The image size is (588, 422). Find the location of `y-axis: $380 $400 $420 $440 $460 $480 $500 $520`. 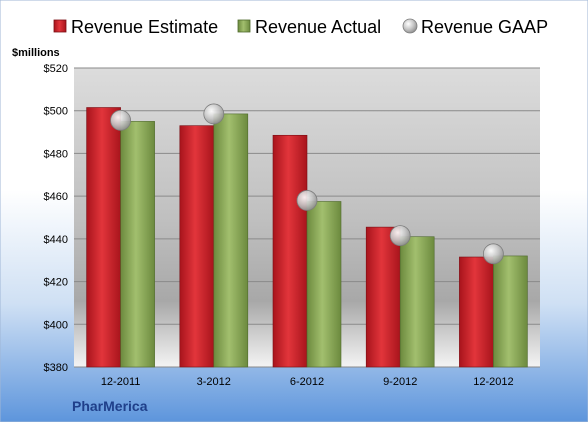

y-axis: $380 $400 $420 $440 $460 $480 $500 $520 is located at coordinates (56, 218).